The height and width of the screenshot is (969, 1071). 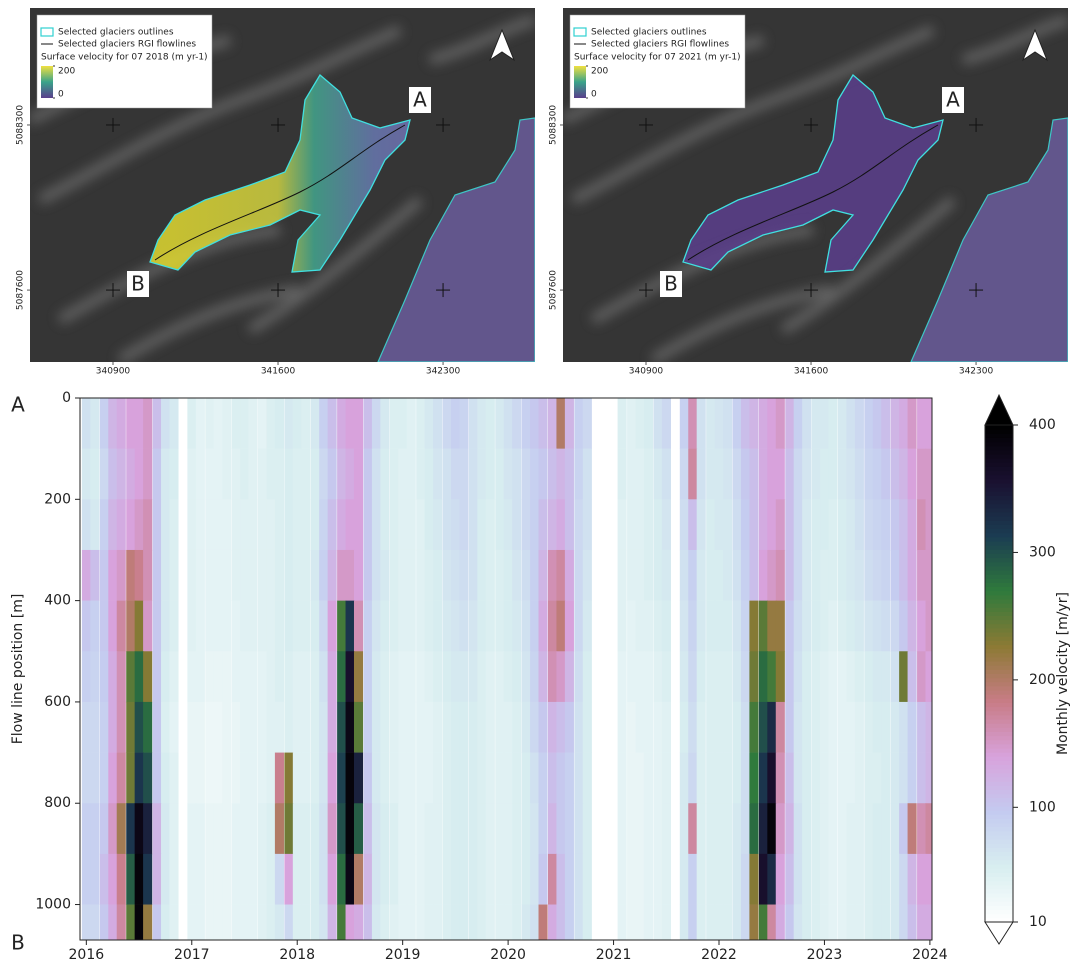 What do you see at coordinates (1038, 922) in the screenshot?
I see `colorbar-tick-label: 10` at bounding box center [1038, 922].